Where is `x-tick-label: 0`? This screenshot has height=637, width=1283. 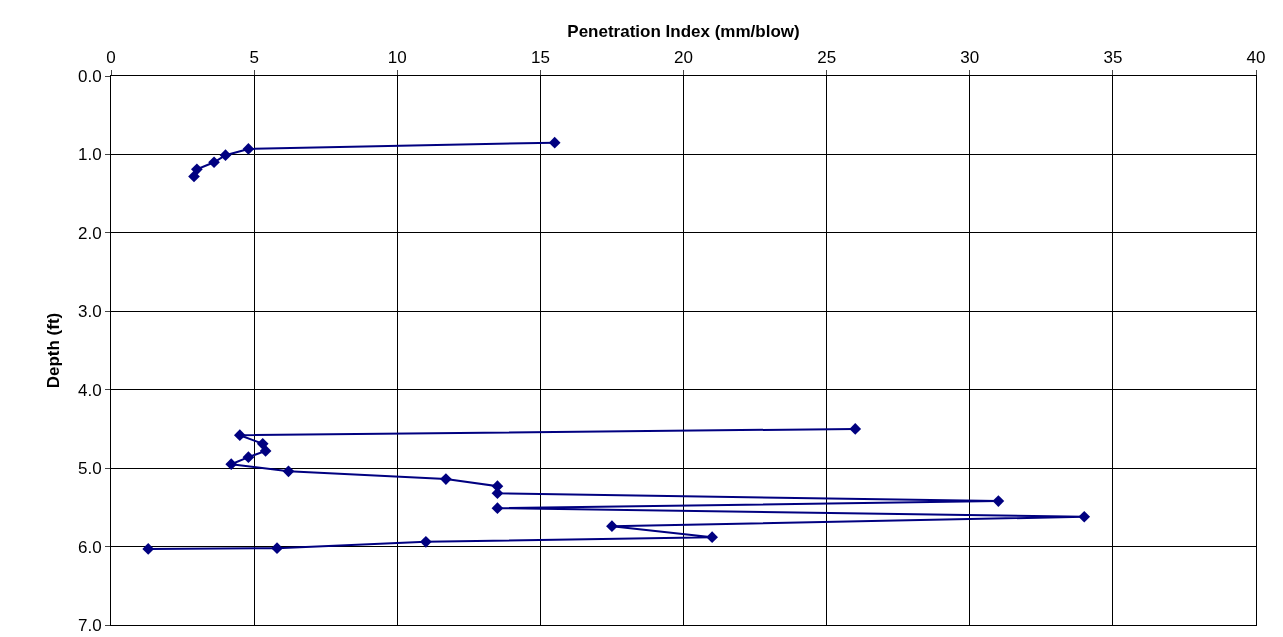
x-tick-label: 0 is located at coordinates (111, 58).